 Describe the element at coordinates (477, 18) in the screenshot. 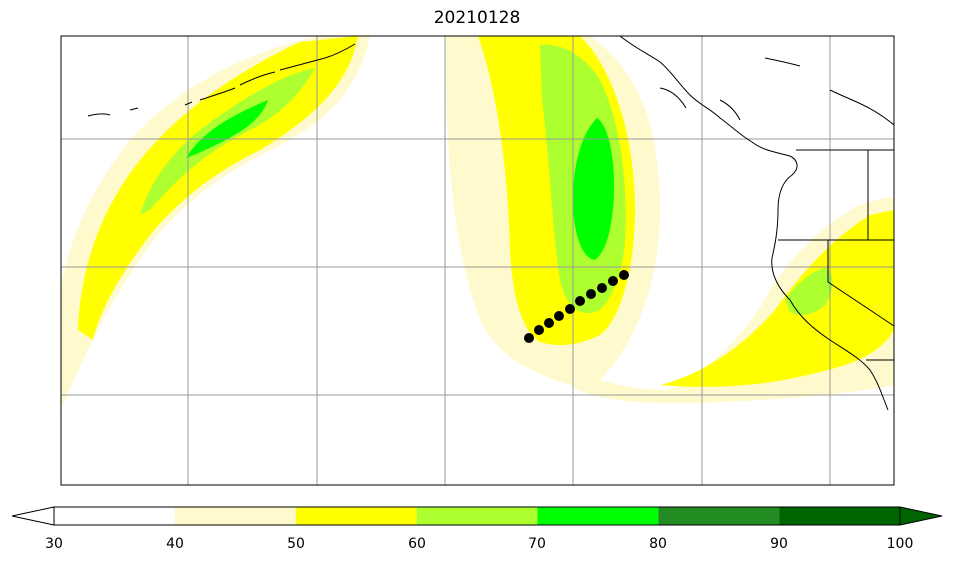

I see `map-title: 20210128` at that location.